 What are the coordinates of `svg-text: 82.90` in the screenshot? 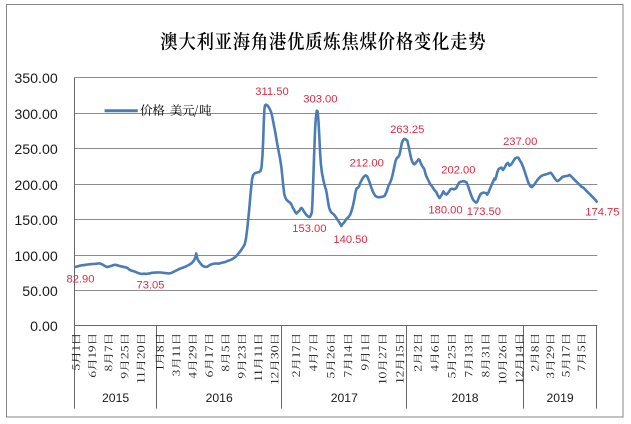 It's located at (81, 279).